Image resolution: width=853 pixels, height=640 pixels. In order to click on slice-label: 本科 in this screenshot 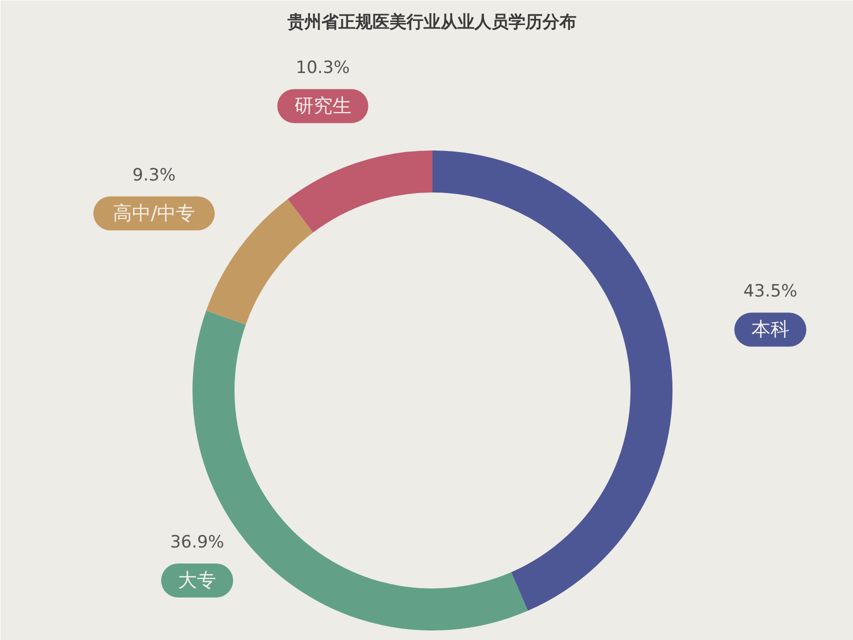, I will do `click(770, 329)`.